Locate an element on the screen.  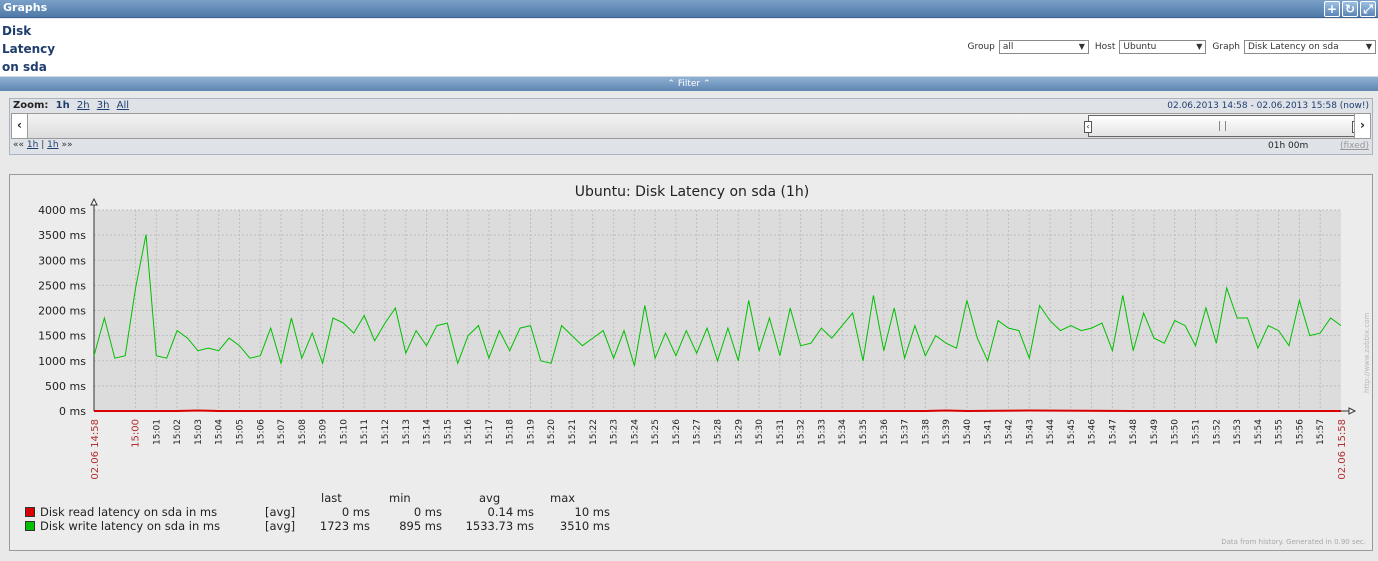
group-select-value: all is located at coordinates (1008, 47).